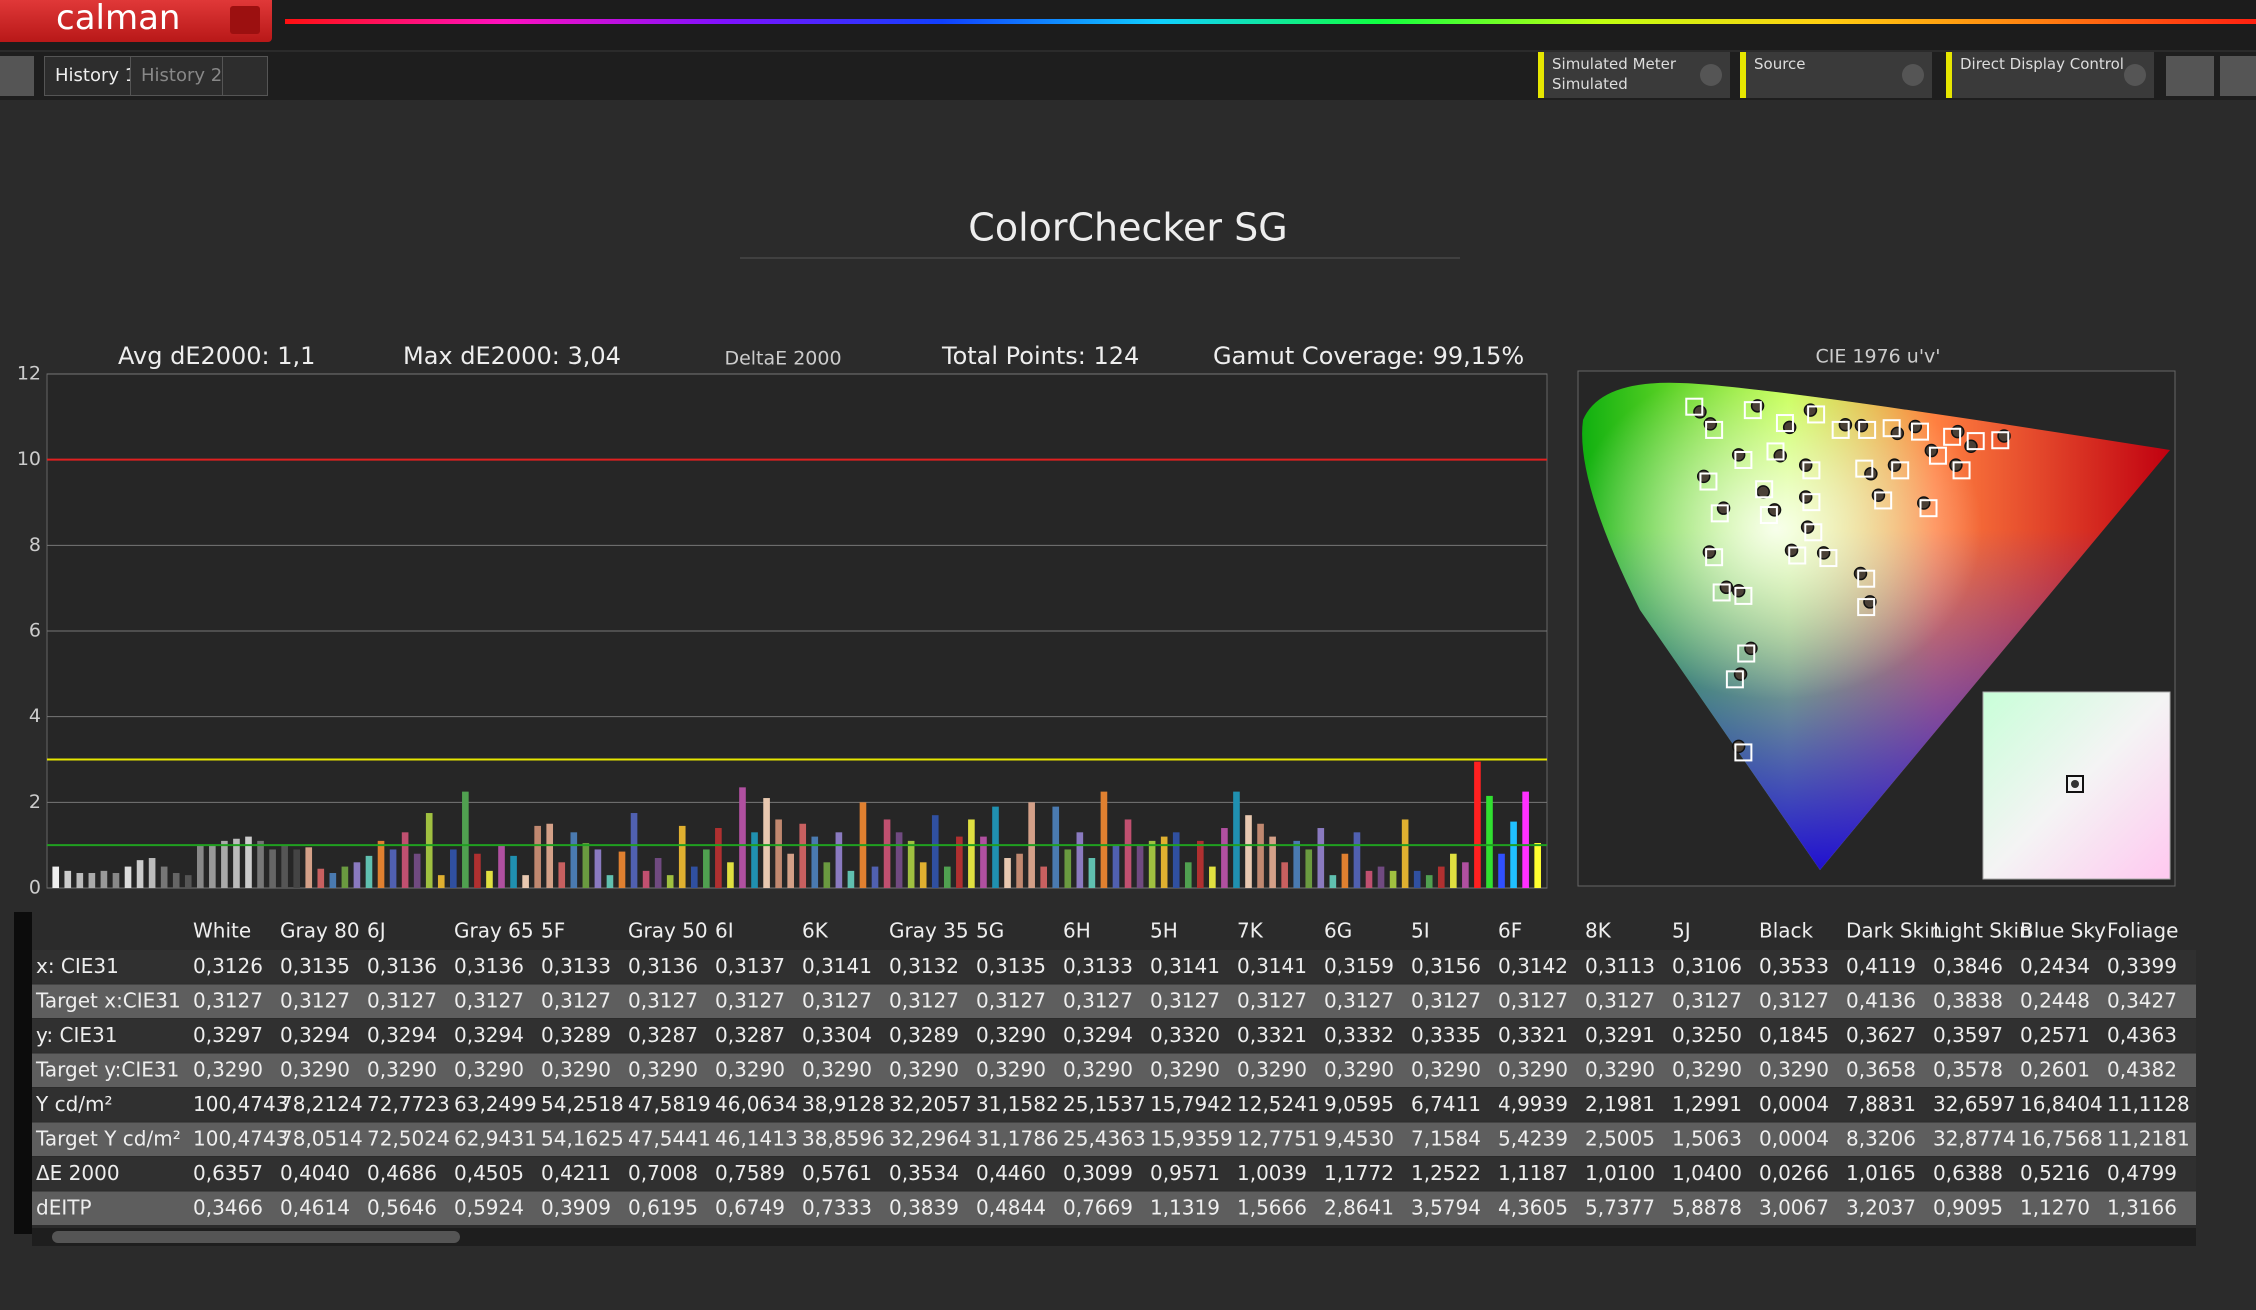 The width and height of the screenshot is (2256, 1310). Describe the element at coordinates (750, 966) in the screenshot. I see `table-cell: 0,3137` at that location.